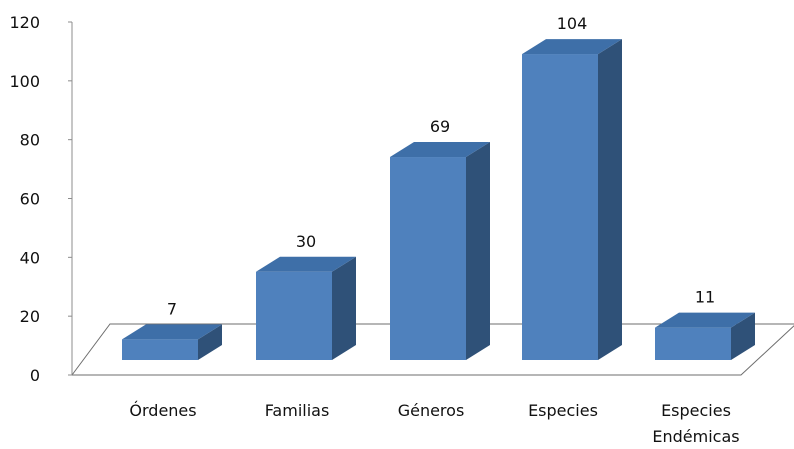 This screenshot has width=794, height=449. I want to click on category-label: Especies, so click(563, 410).